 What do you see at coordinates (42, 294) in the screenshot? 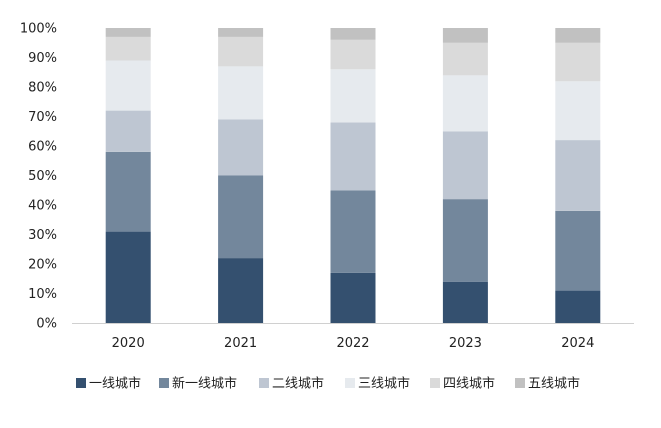
I see `y-tick-label: 10%` at bounding box center [42, 294].